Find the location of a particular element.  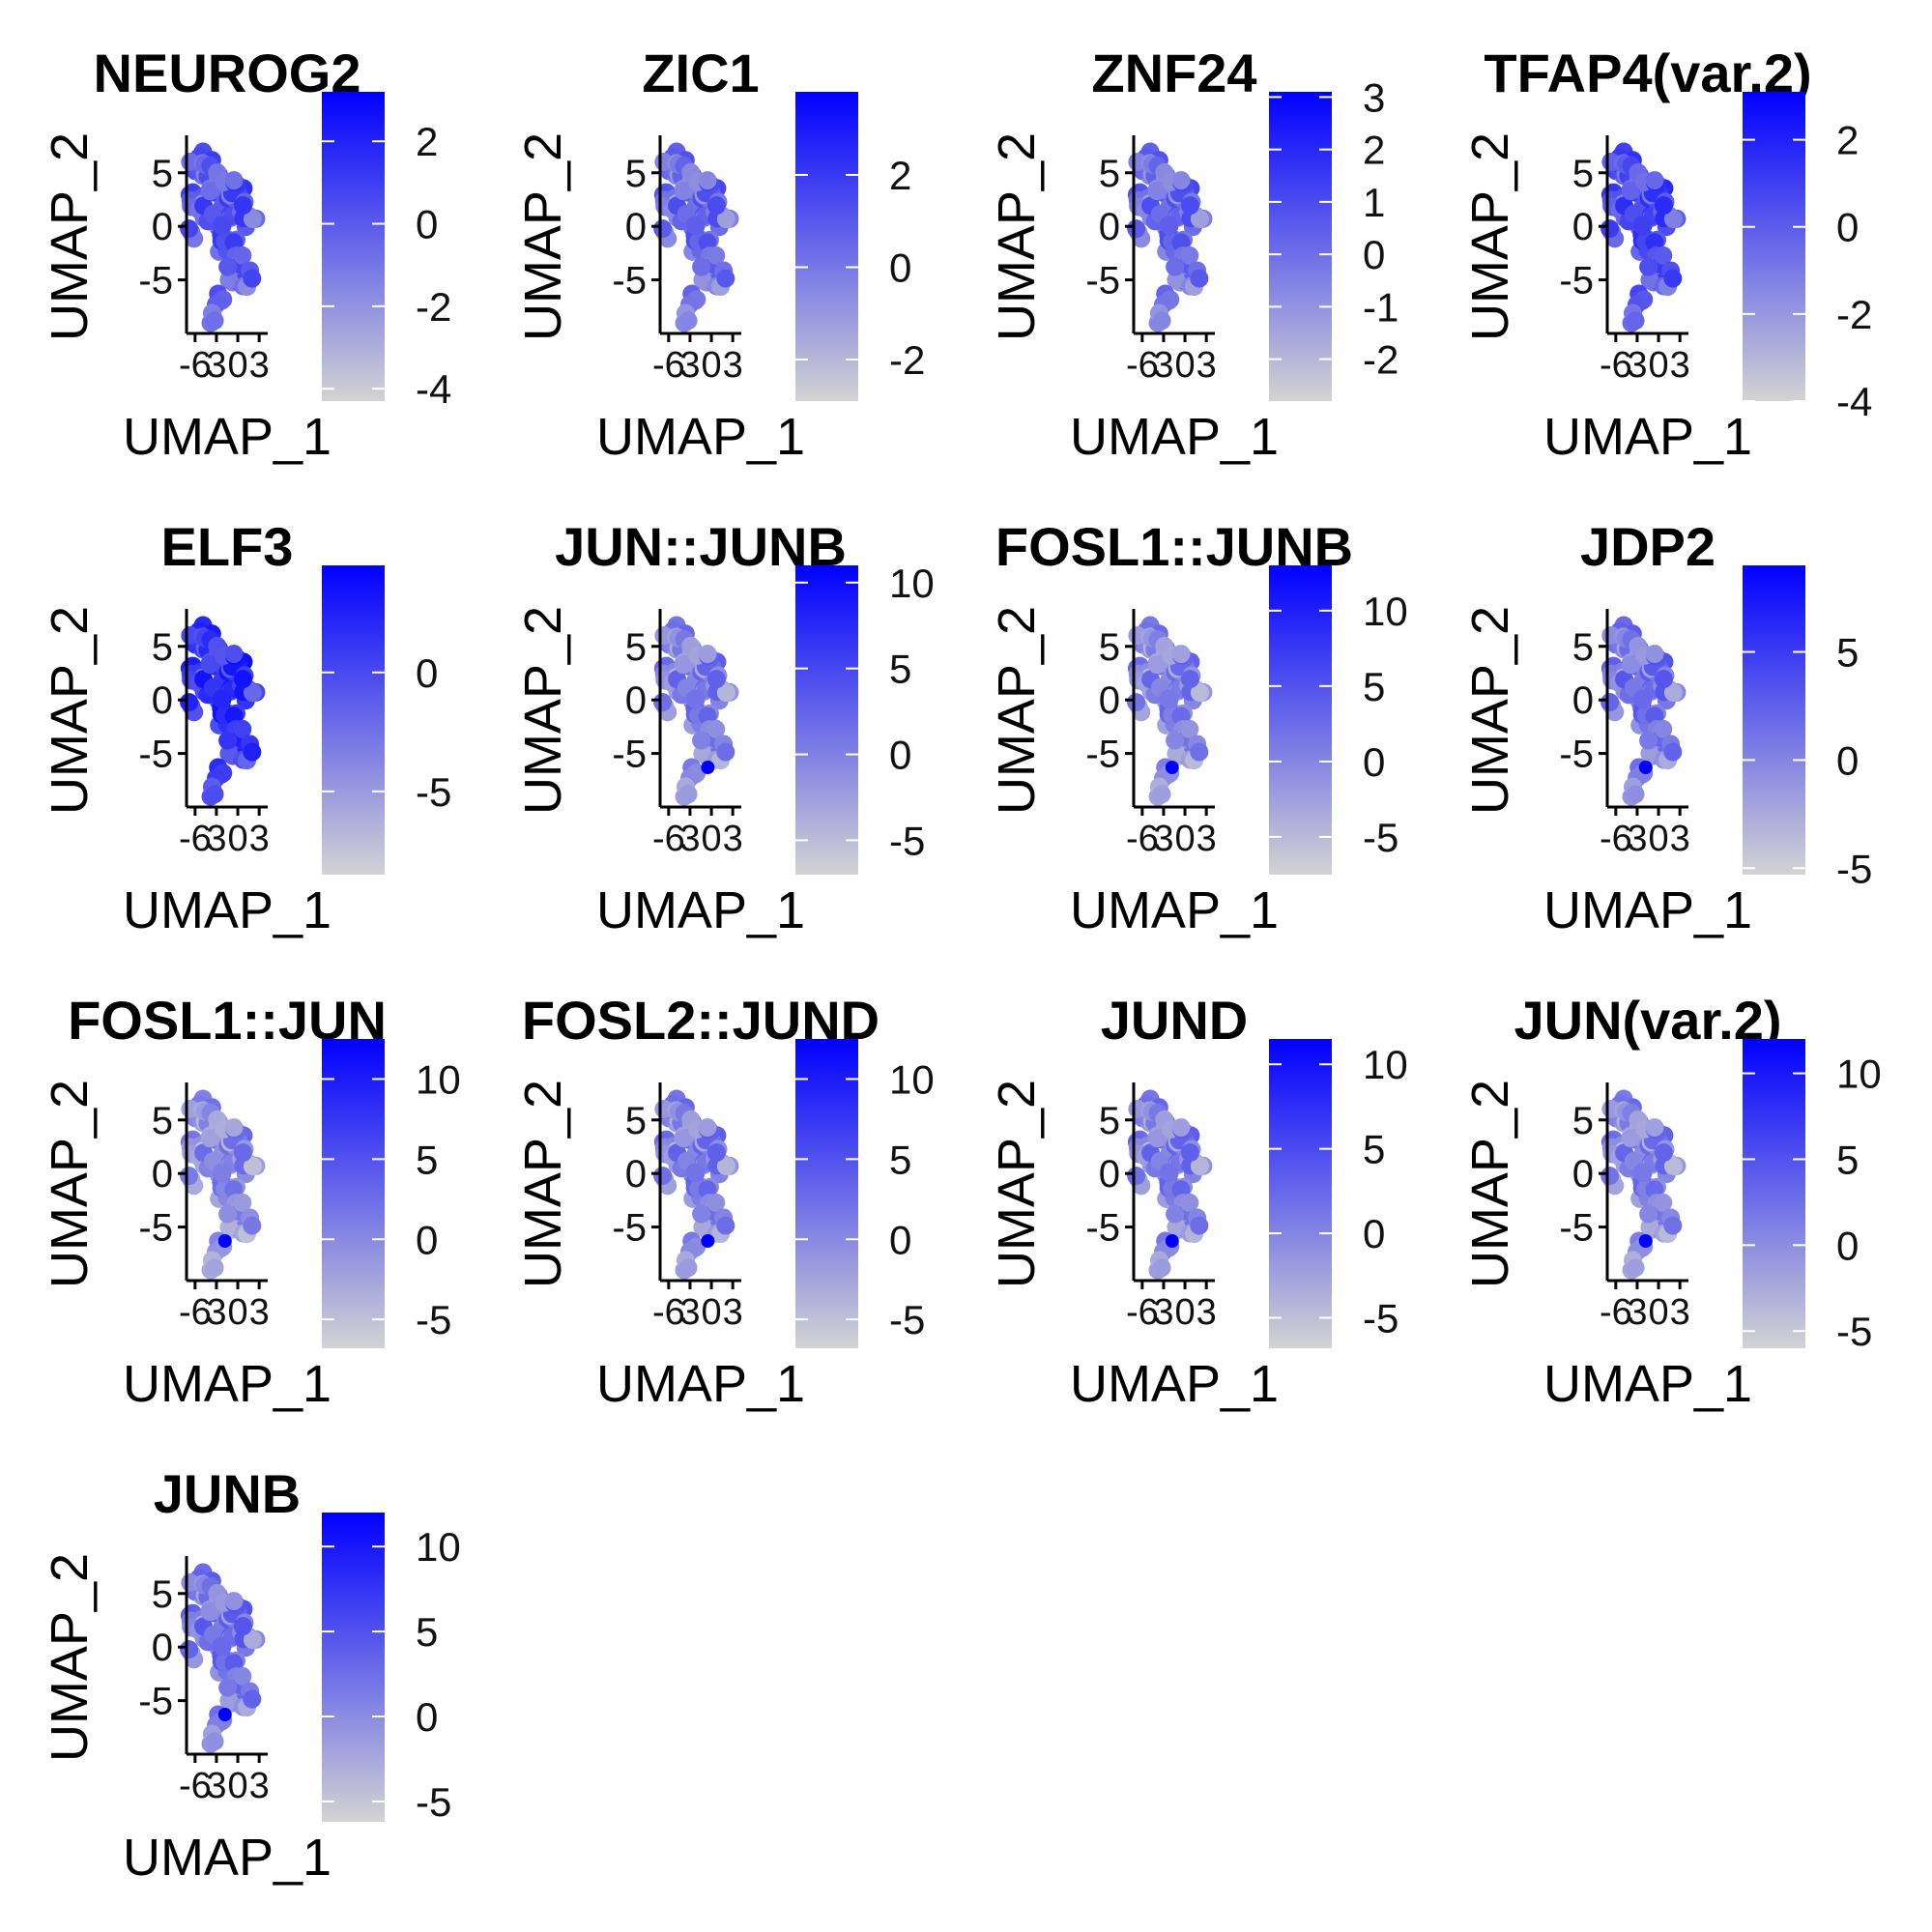

panel-title: ELF3 is located at coordinates (227, 546).